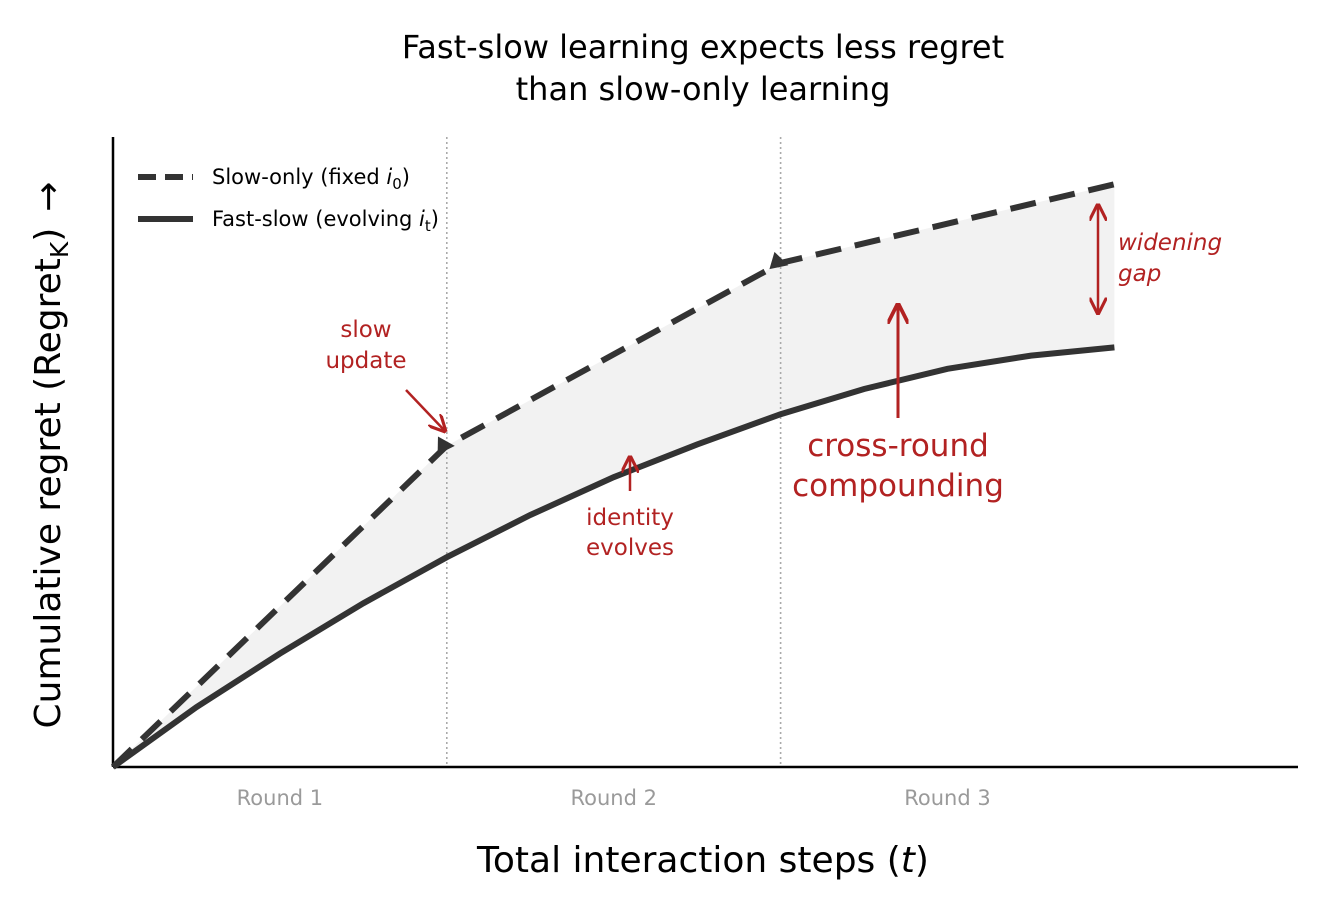 This screenshot has height=903, width=1326. I want to click on annotation-slow-update: slow update, so click(385, 374).